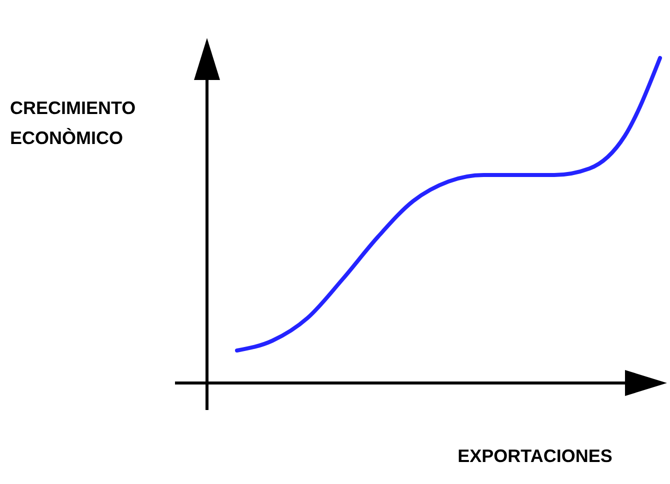 The width and height of the screenshot is (670, 484). Describe the element at coordinates (535, 456) in the screenshot. I see `x-axis-title: EXPORTACIONES` at that location.